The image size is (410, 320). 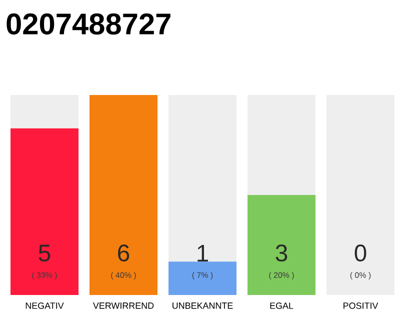 What do you see at coordinates (44, 253) in the screenshot?
I see `data-label: 5` at bounding box center [44, 253].